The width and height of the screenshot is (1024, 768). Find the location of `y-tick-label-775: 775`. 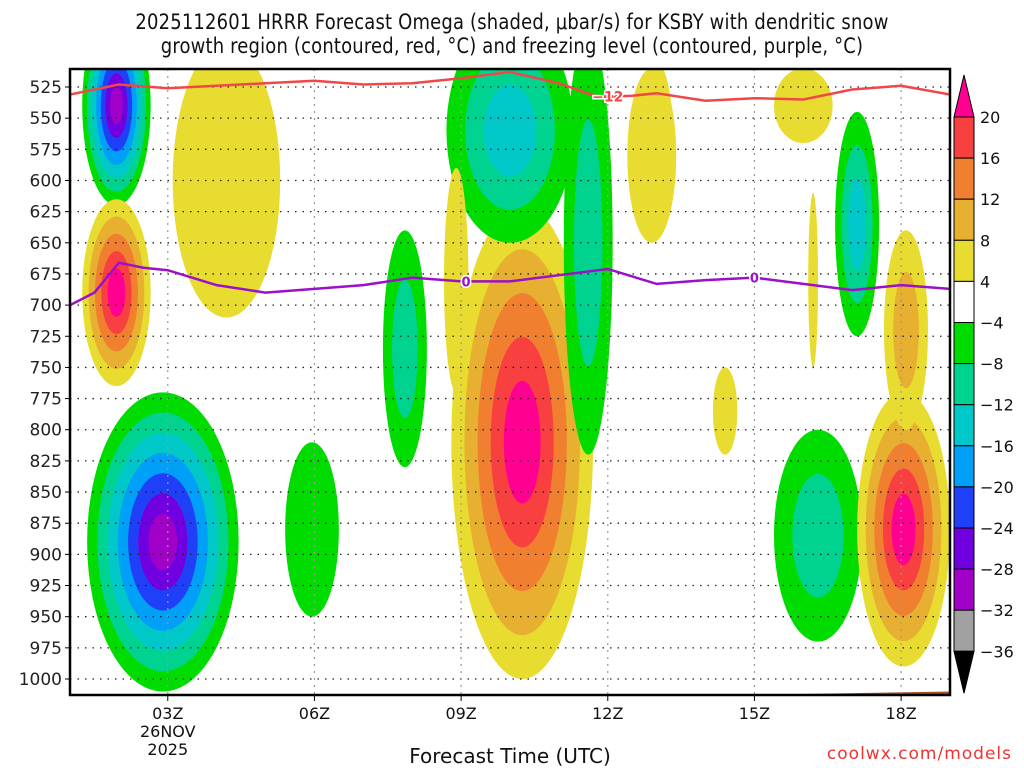

y-tick-label-775: 775 is located at coordinates (46, 400).